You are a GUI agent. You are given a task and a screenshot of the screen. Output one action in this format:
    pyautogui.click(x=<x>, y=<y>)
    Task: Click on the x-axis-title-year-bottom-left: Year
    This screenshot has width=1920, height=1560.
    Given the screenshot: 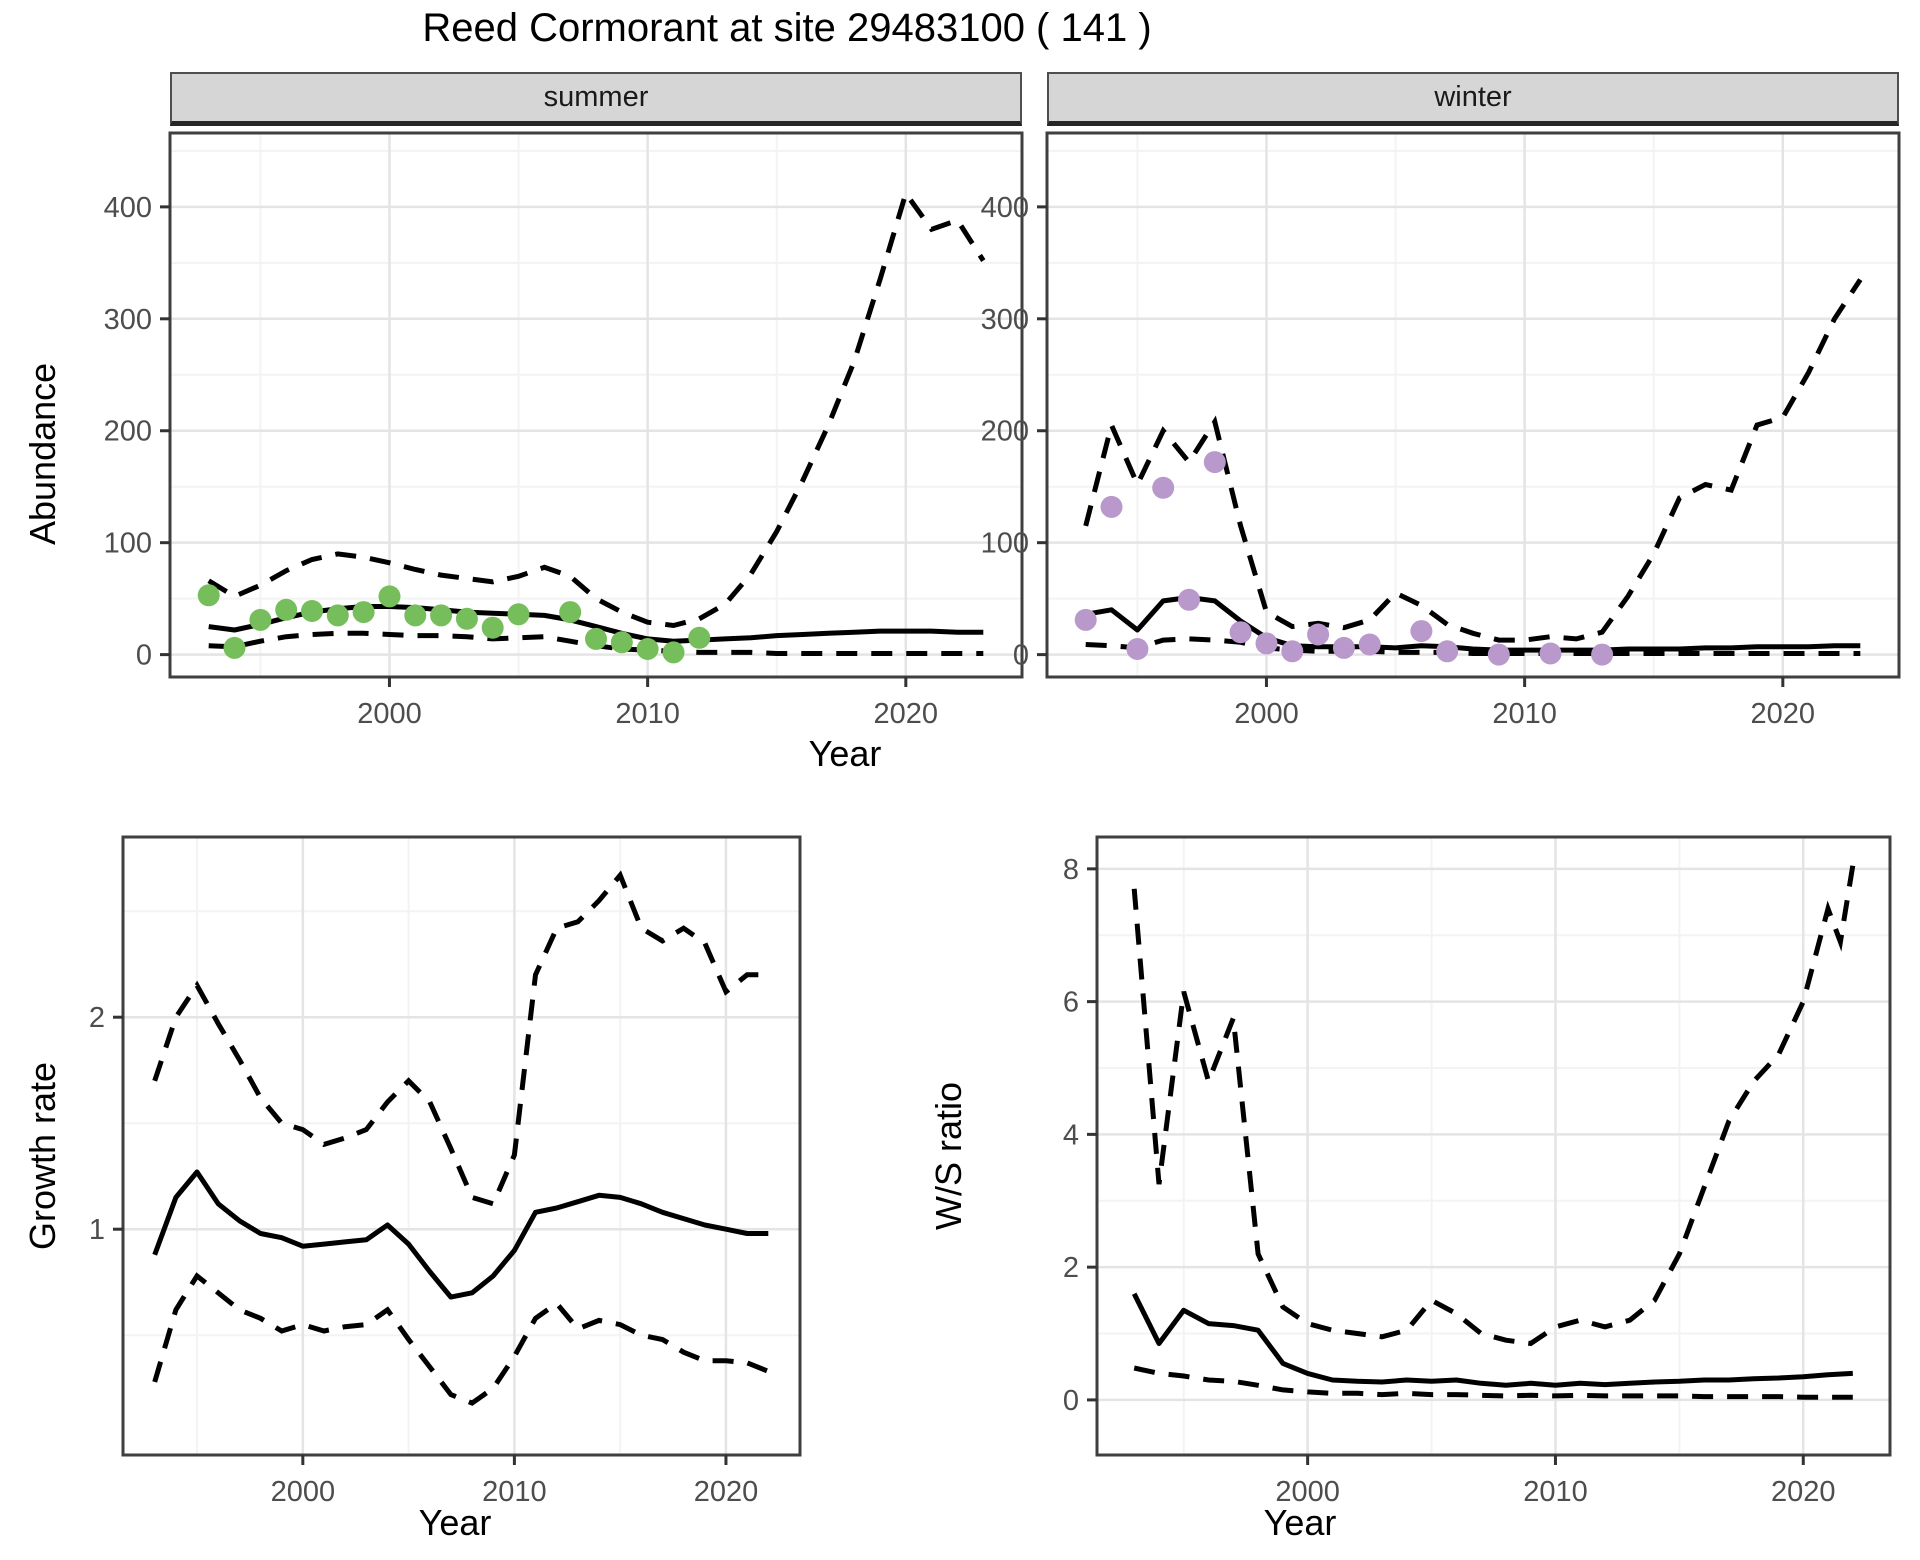 What is the action you would take?
    pyautogui.click(x=455, y=1522)
    